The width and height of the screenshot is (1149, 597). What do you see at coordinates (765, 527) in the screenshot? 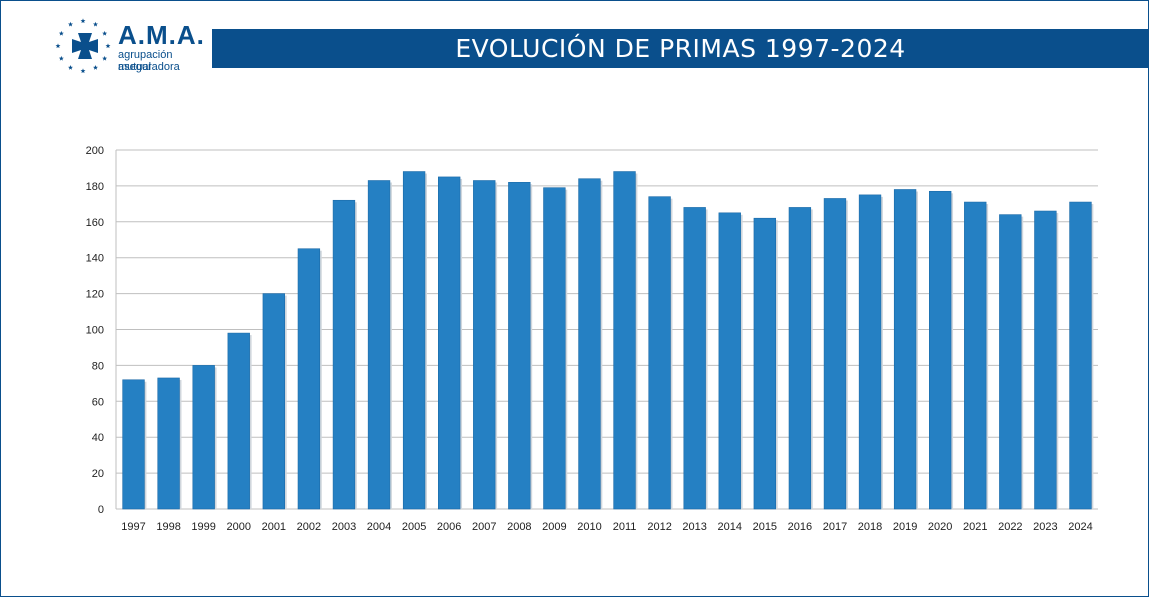
I see `x-tick-label: 2015` at bounding box center [765, 527].